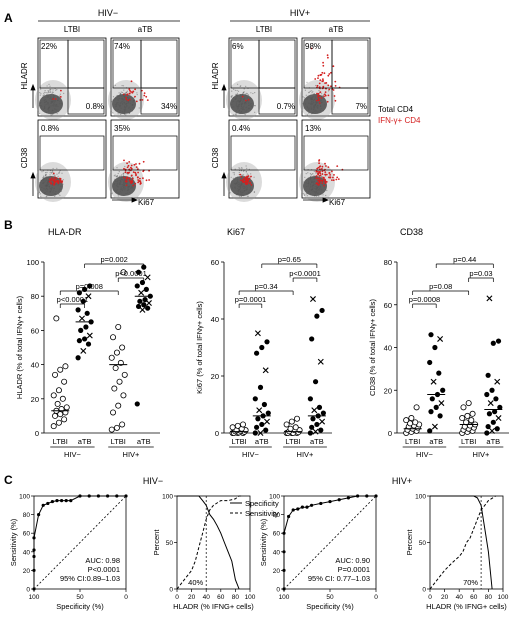 The width and height of the screenshot is (528, 620). Describe the element at coordinates (28, 590) in the screenshot. I see `y-tick-label: 0` at that location.